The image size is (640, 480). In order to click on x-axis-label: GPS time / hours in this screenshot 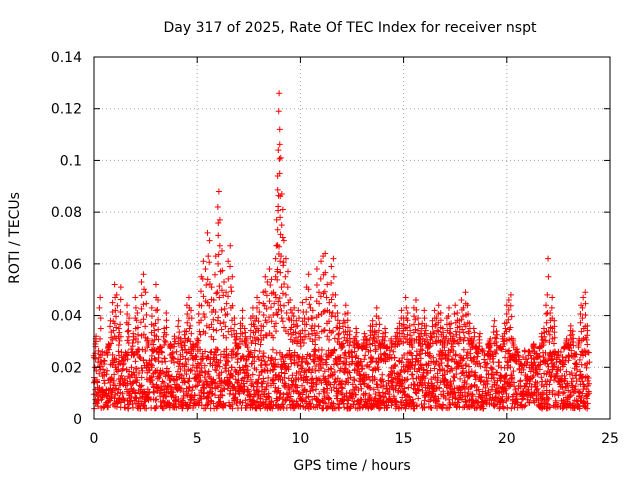, I will do `click(351, 466)`.